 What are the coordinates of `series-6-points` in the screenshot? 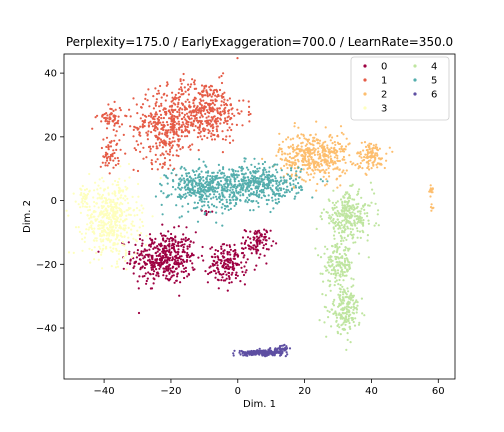 It's located at (262, 350).